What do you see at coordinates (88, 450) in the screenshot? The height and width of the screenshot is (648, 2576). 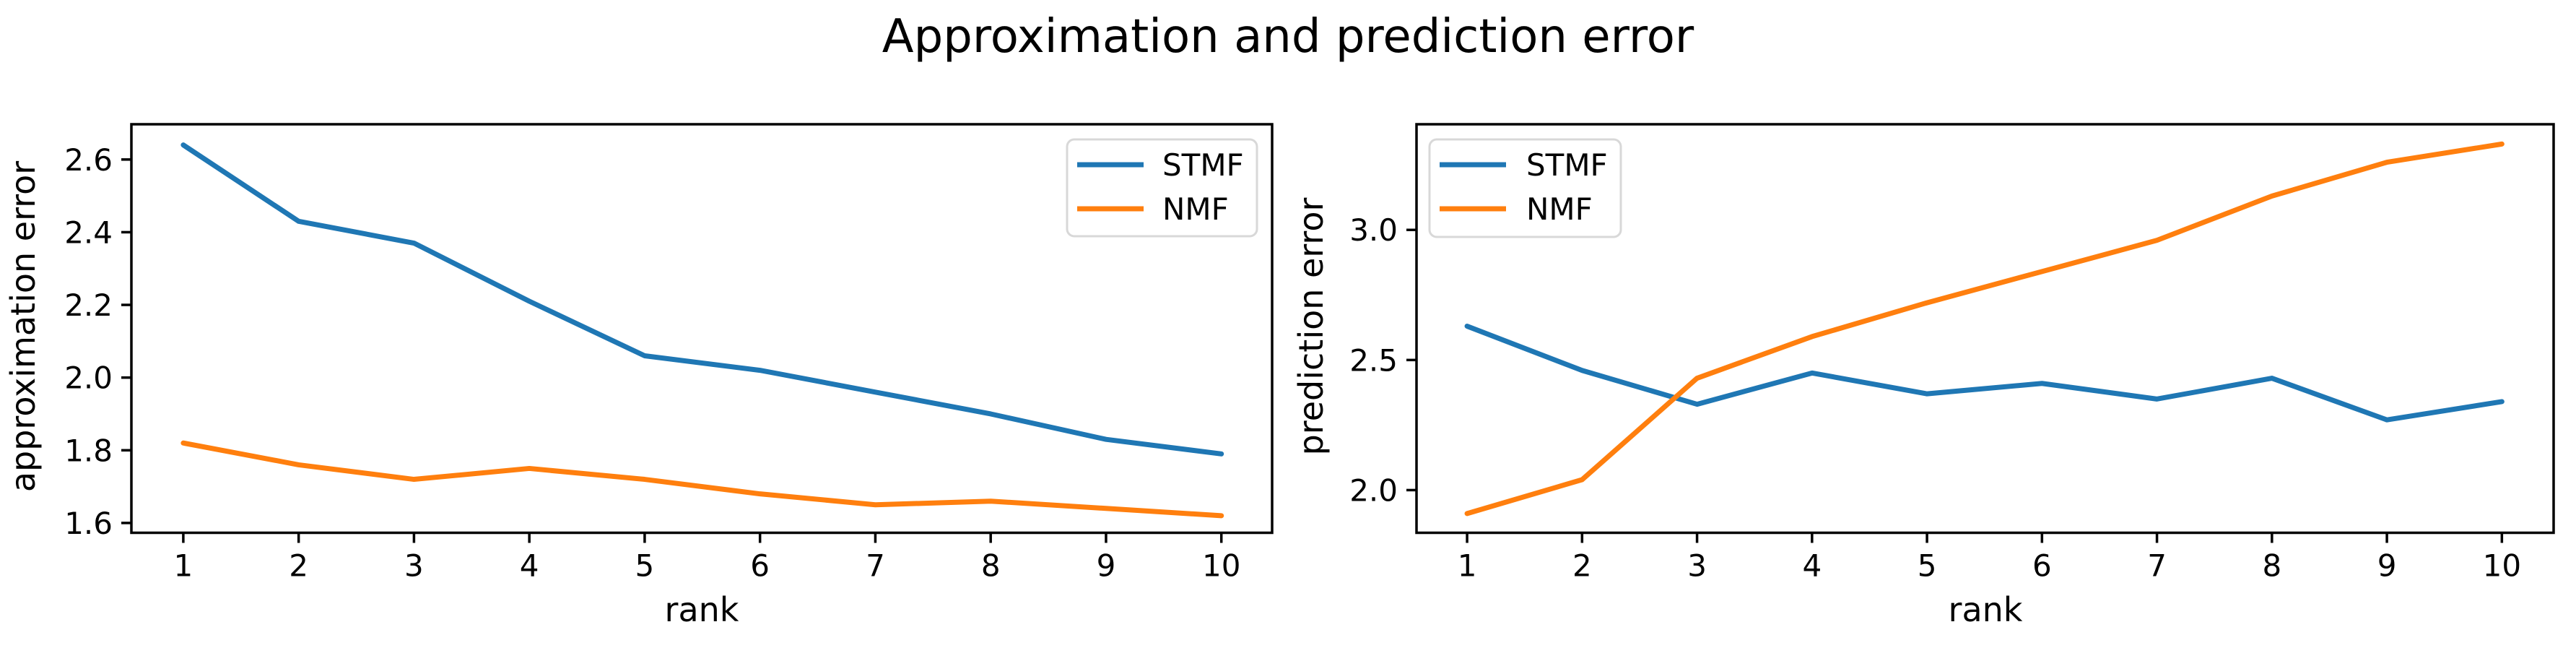 I see `y-tick-label: 1.8` at bounding box center [88, 450].